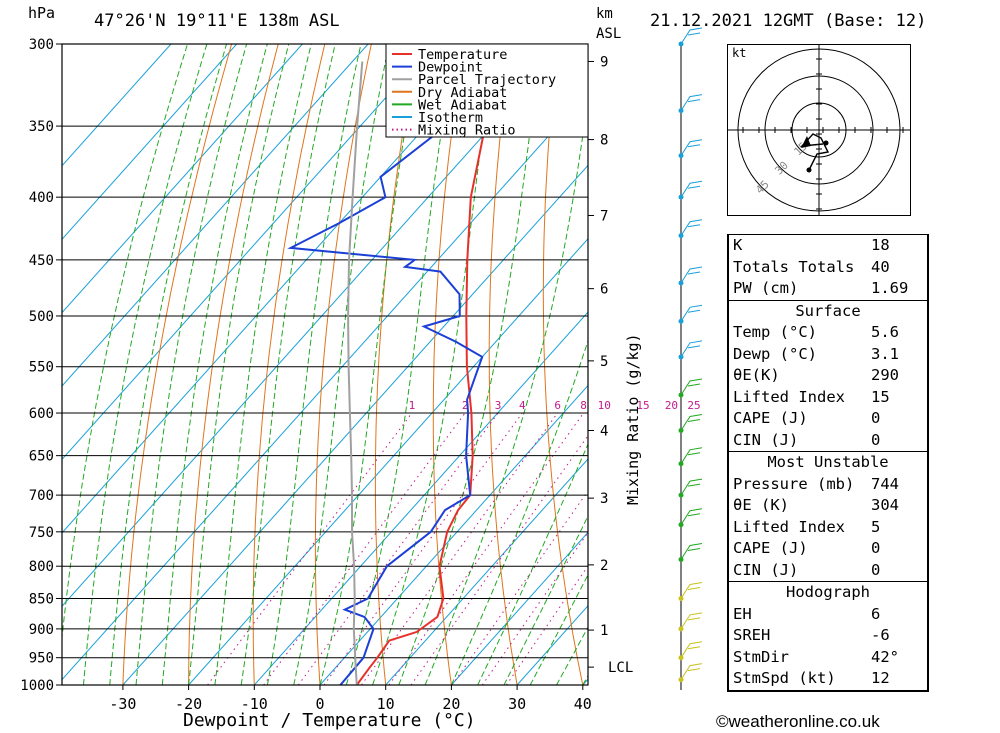 The image size is (1000, 733). What do you see at coordinates (462, 55) in the screenshot?
I see `legend-entry: Temperature` at bounding box center [462, 55].